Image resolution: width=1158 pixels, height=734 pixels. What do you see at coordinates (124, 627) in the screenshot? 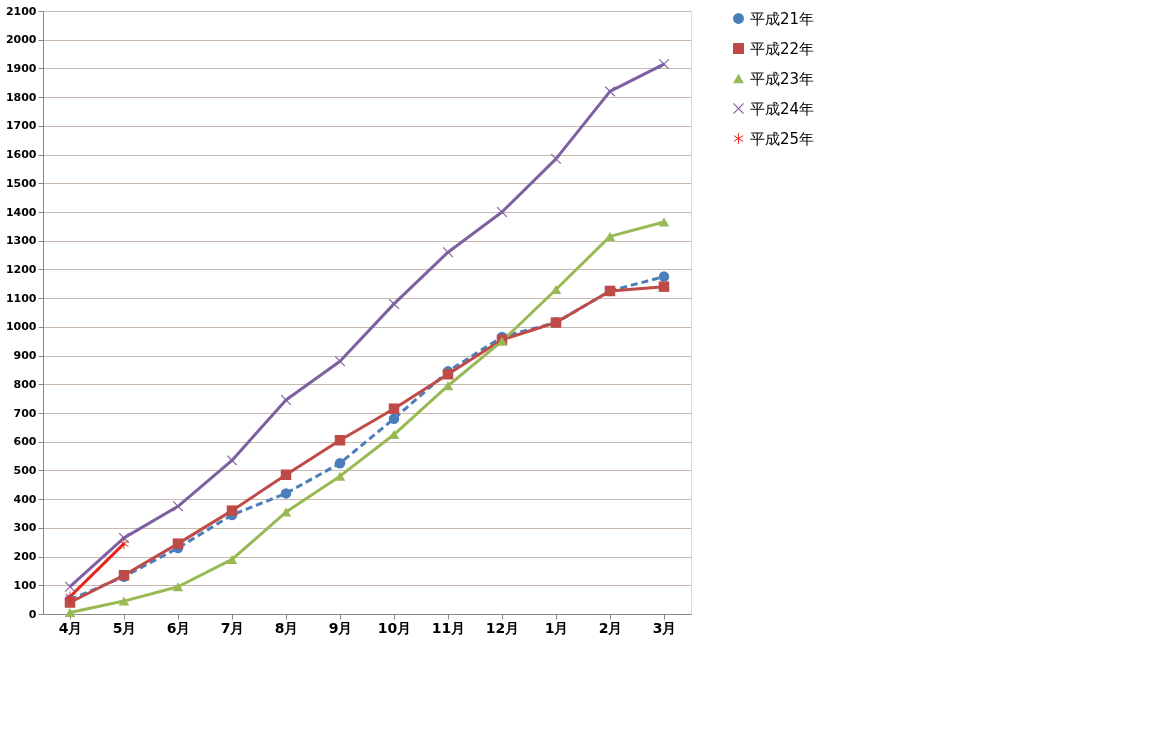
I see `x-tick-label: 5月` at bounding box center [124, 627].